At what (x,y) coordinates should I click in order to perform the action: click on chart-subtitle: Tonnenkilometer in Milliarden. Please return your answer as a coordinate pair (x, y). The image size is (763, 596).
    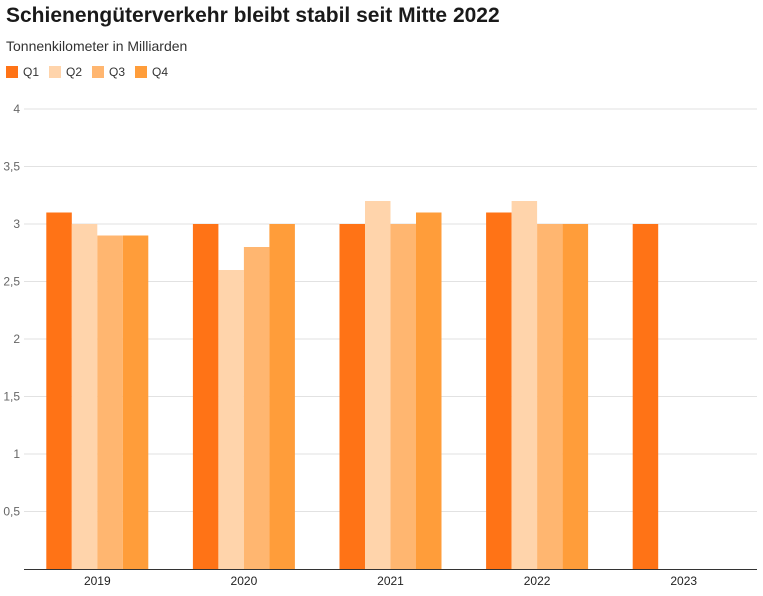
    Looking at the image, I should click on (97, 46).